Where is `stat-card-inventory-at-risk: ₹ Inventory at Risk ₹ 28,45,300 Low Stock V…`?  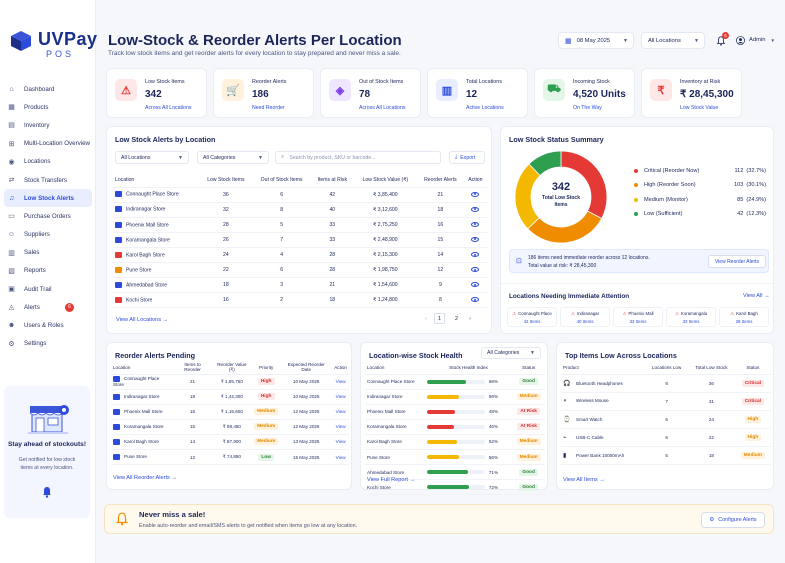 stat-card-inventory-at-risk: ₹ Inventory at Risk ₹ 28,45,300 Low Stock V… is located at coordinates (691, 93).